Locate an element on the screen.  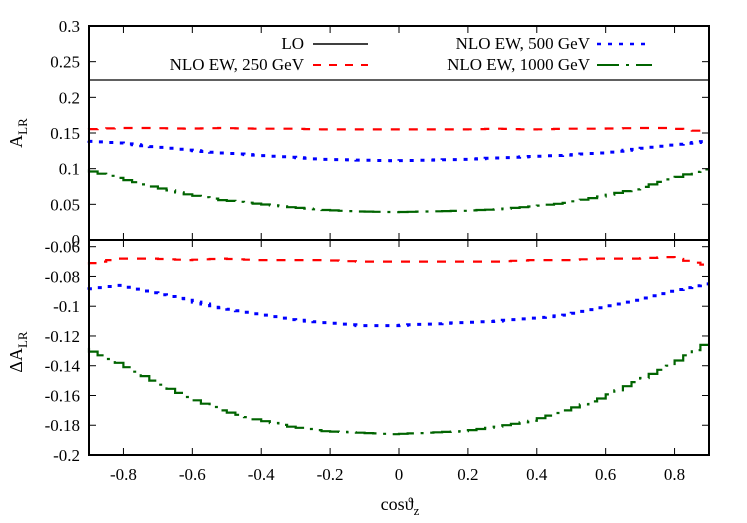
y-tick-label: -0.2 is located at coordinates (66, 455).